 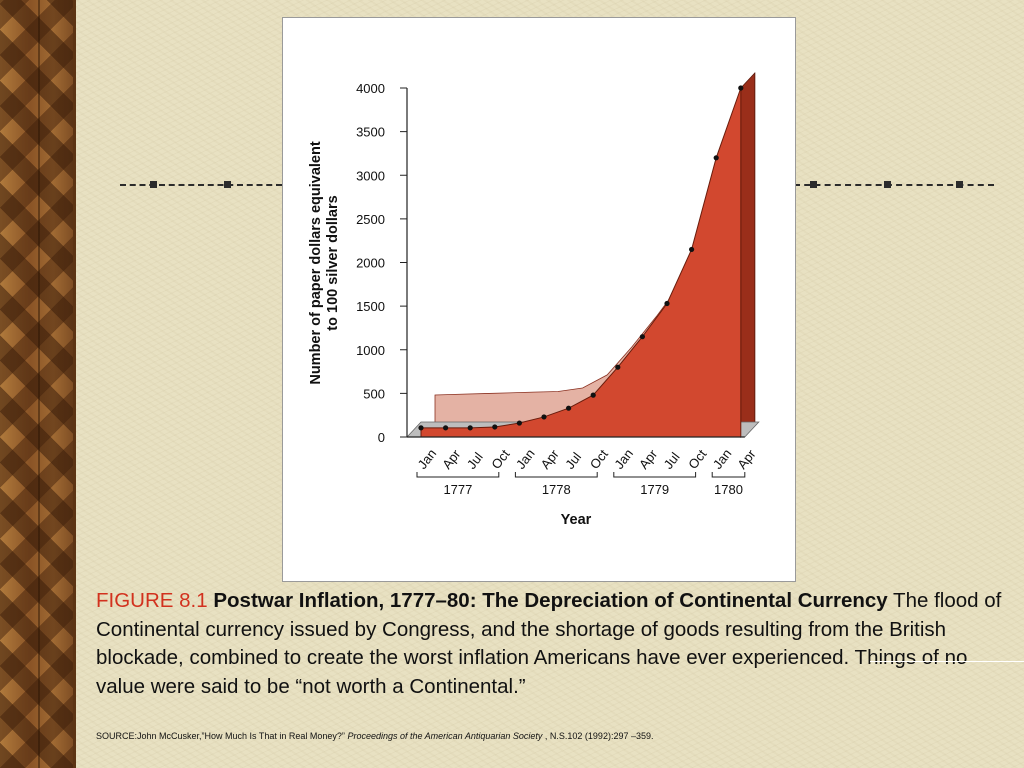 What do you see at coordinates (556, 489) in the screenshot?
I see `year-label: 1778` at bounding box center [556, 489].